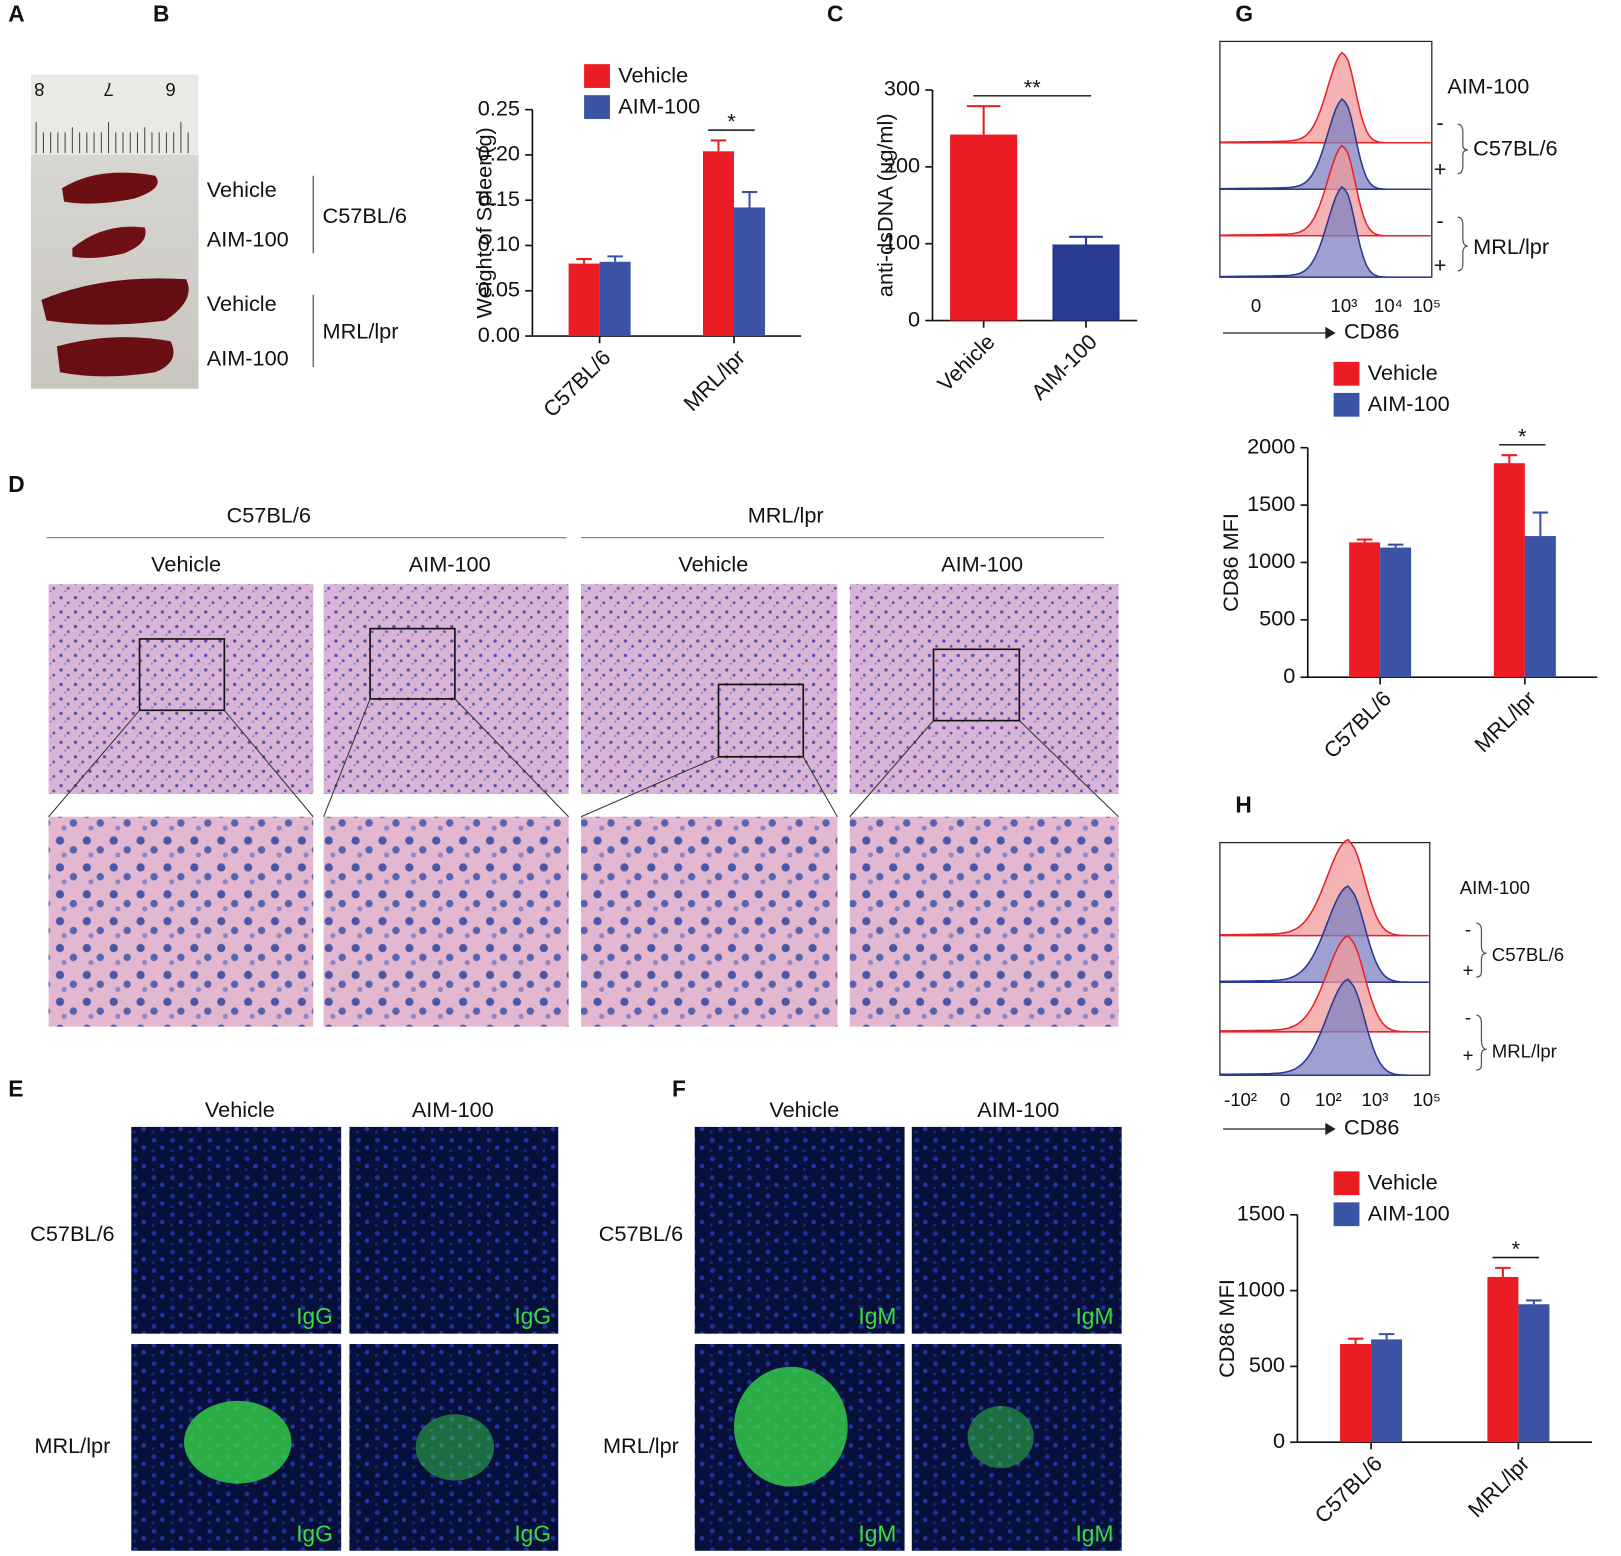 The height and width of the screenshot is (1556, 1621). What do you see at coordinates (1226, 1328) in the screenshot?
I see `y-axis-label: CD86 MFI` at bounding box center [1226, 1328].